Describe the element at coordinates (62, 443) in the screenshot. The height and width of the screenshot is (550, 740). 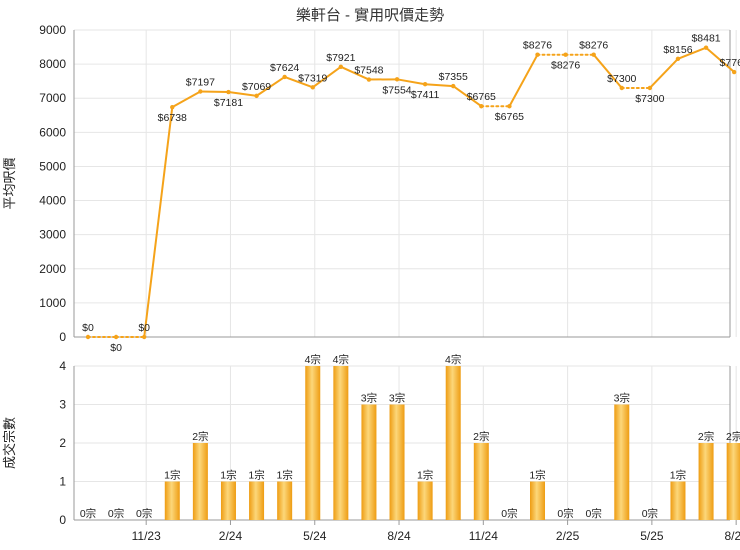
I see `volume-y-tick-label: 2` at that location.